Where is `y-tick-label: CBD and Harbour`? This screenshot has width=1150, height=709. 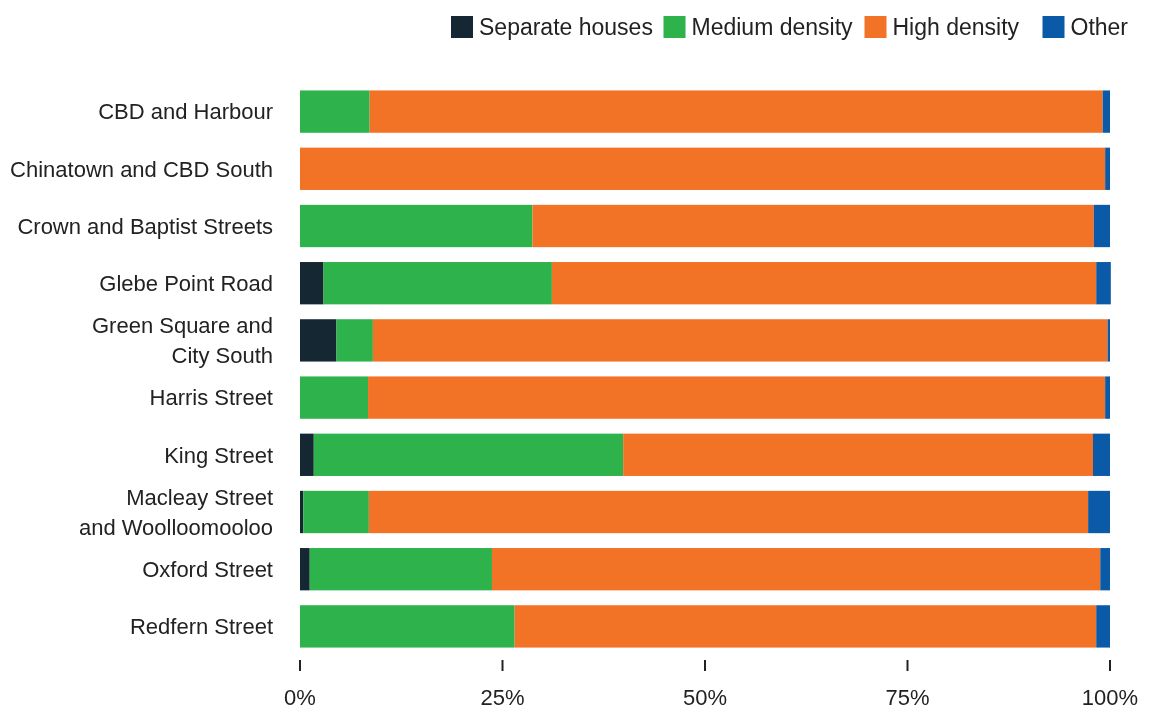 y-tick-label: CBD and Harbour is located at coordinates (185, 112).